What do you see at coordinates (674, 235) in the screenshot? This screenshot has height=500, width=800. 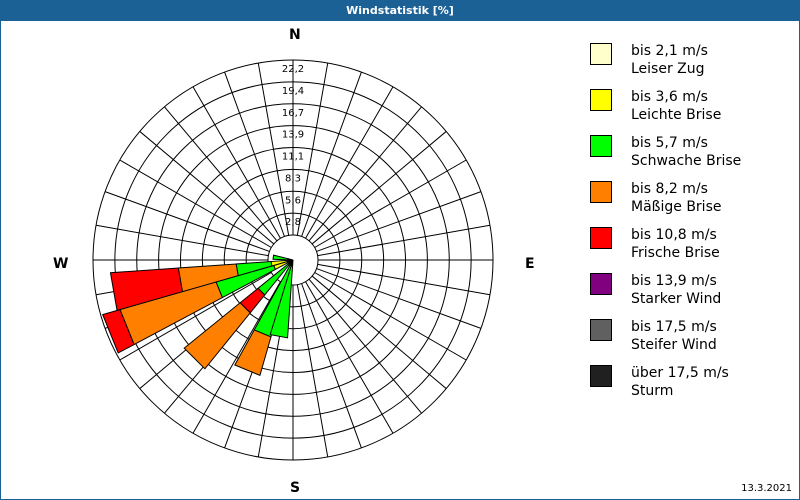 I see `legend-range: bis 10,8 m/s` at bounding box center [674, 235].